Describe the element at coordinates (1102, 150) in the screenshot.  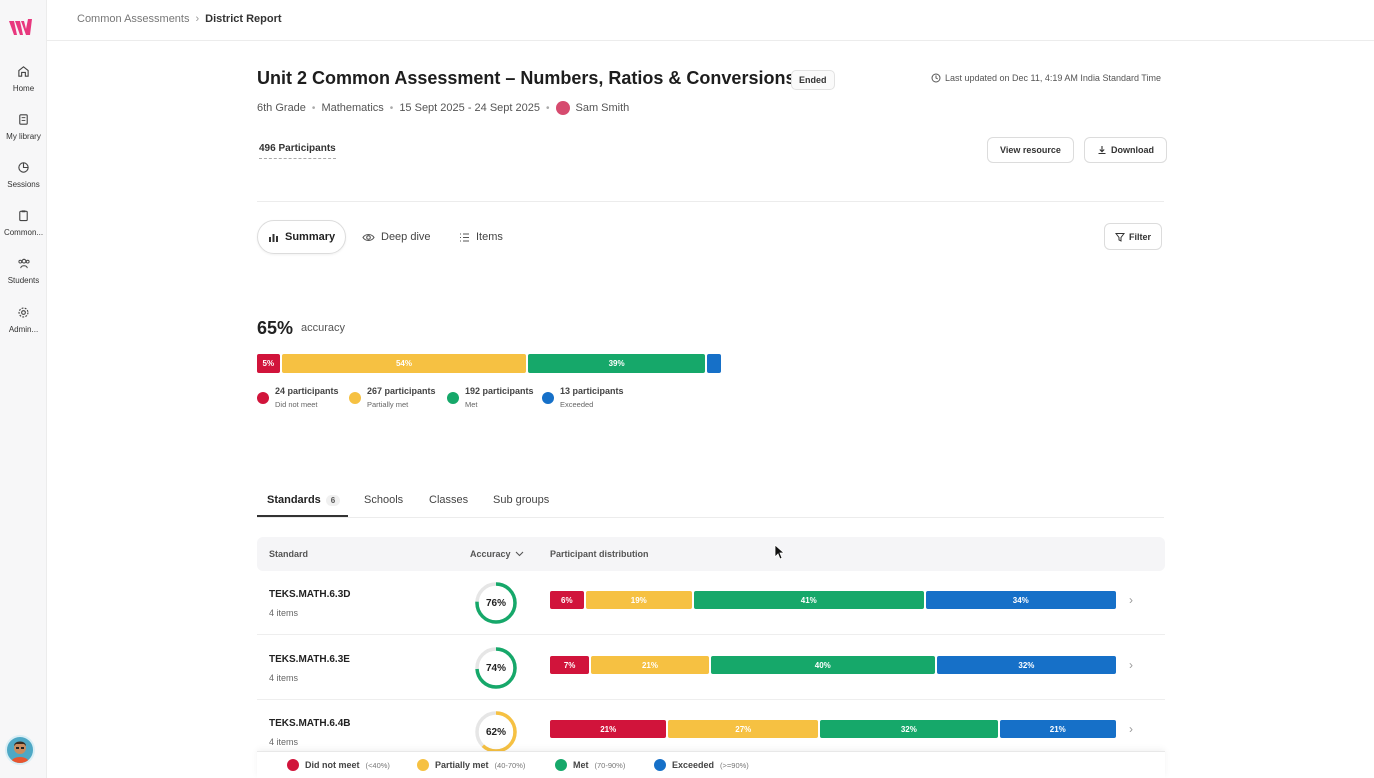
I see `download-icon` at that location.